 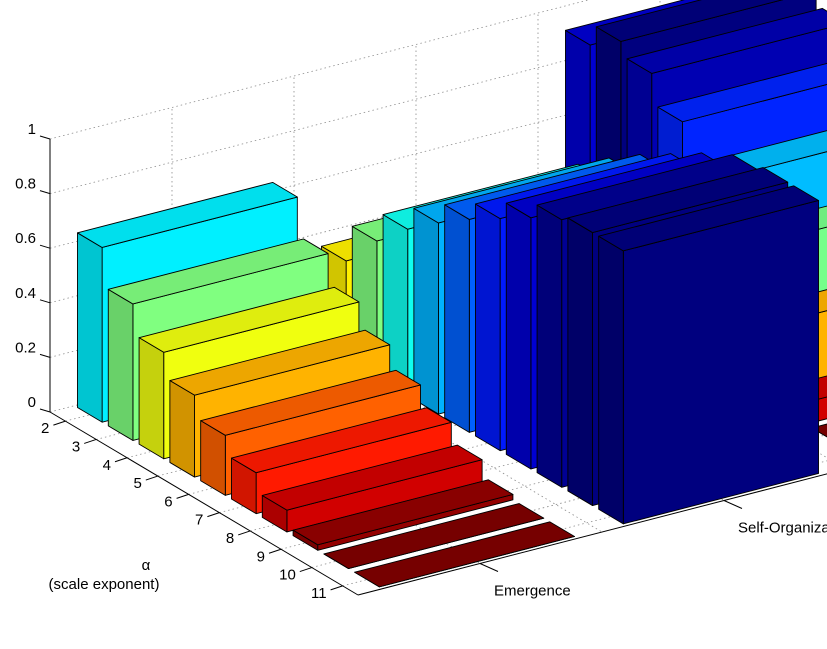 What do you see at coordinates (25, 238) in the screenshot?
I see `z-tick-label: 0.6` at bounding box center [25, 238].